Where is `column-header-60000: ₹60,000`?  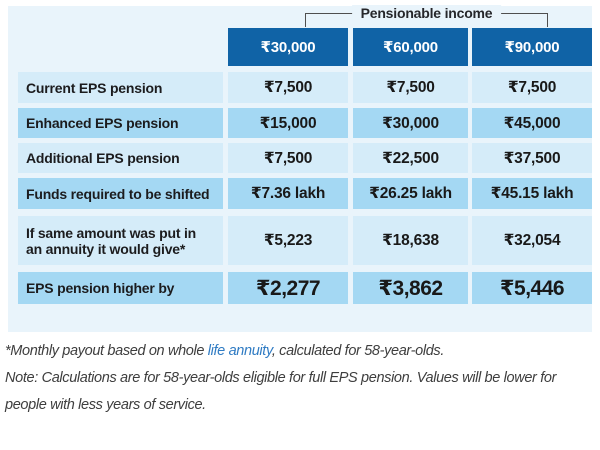 column-header-60000: ₹60,000 is located at coordinates (410, 47).